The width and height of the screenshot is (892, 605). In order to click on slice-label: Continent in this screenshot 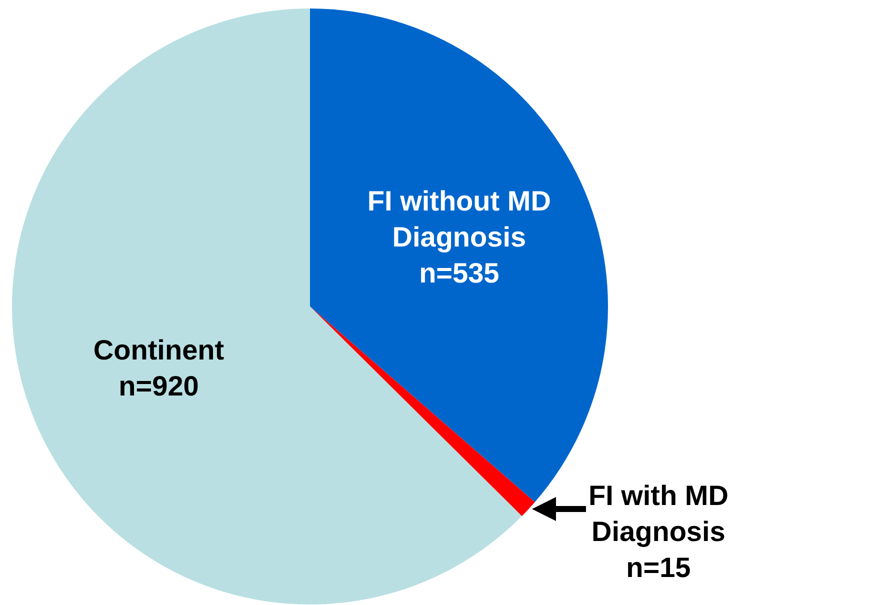, I will do `click(158, 350)`.